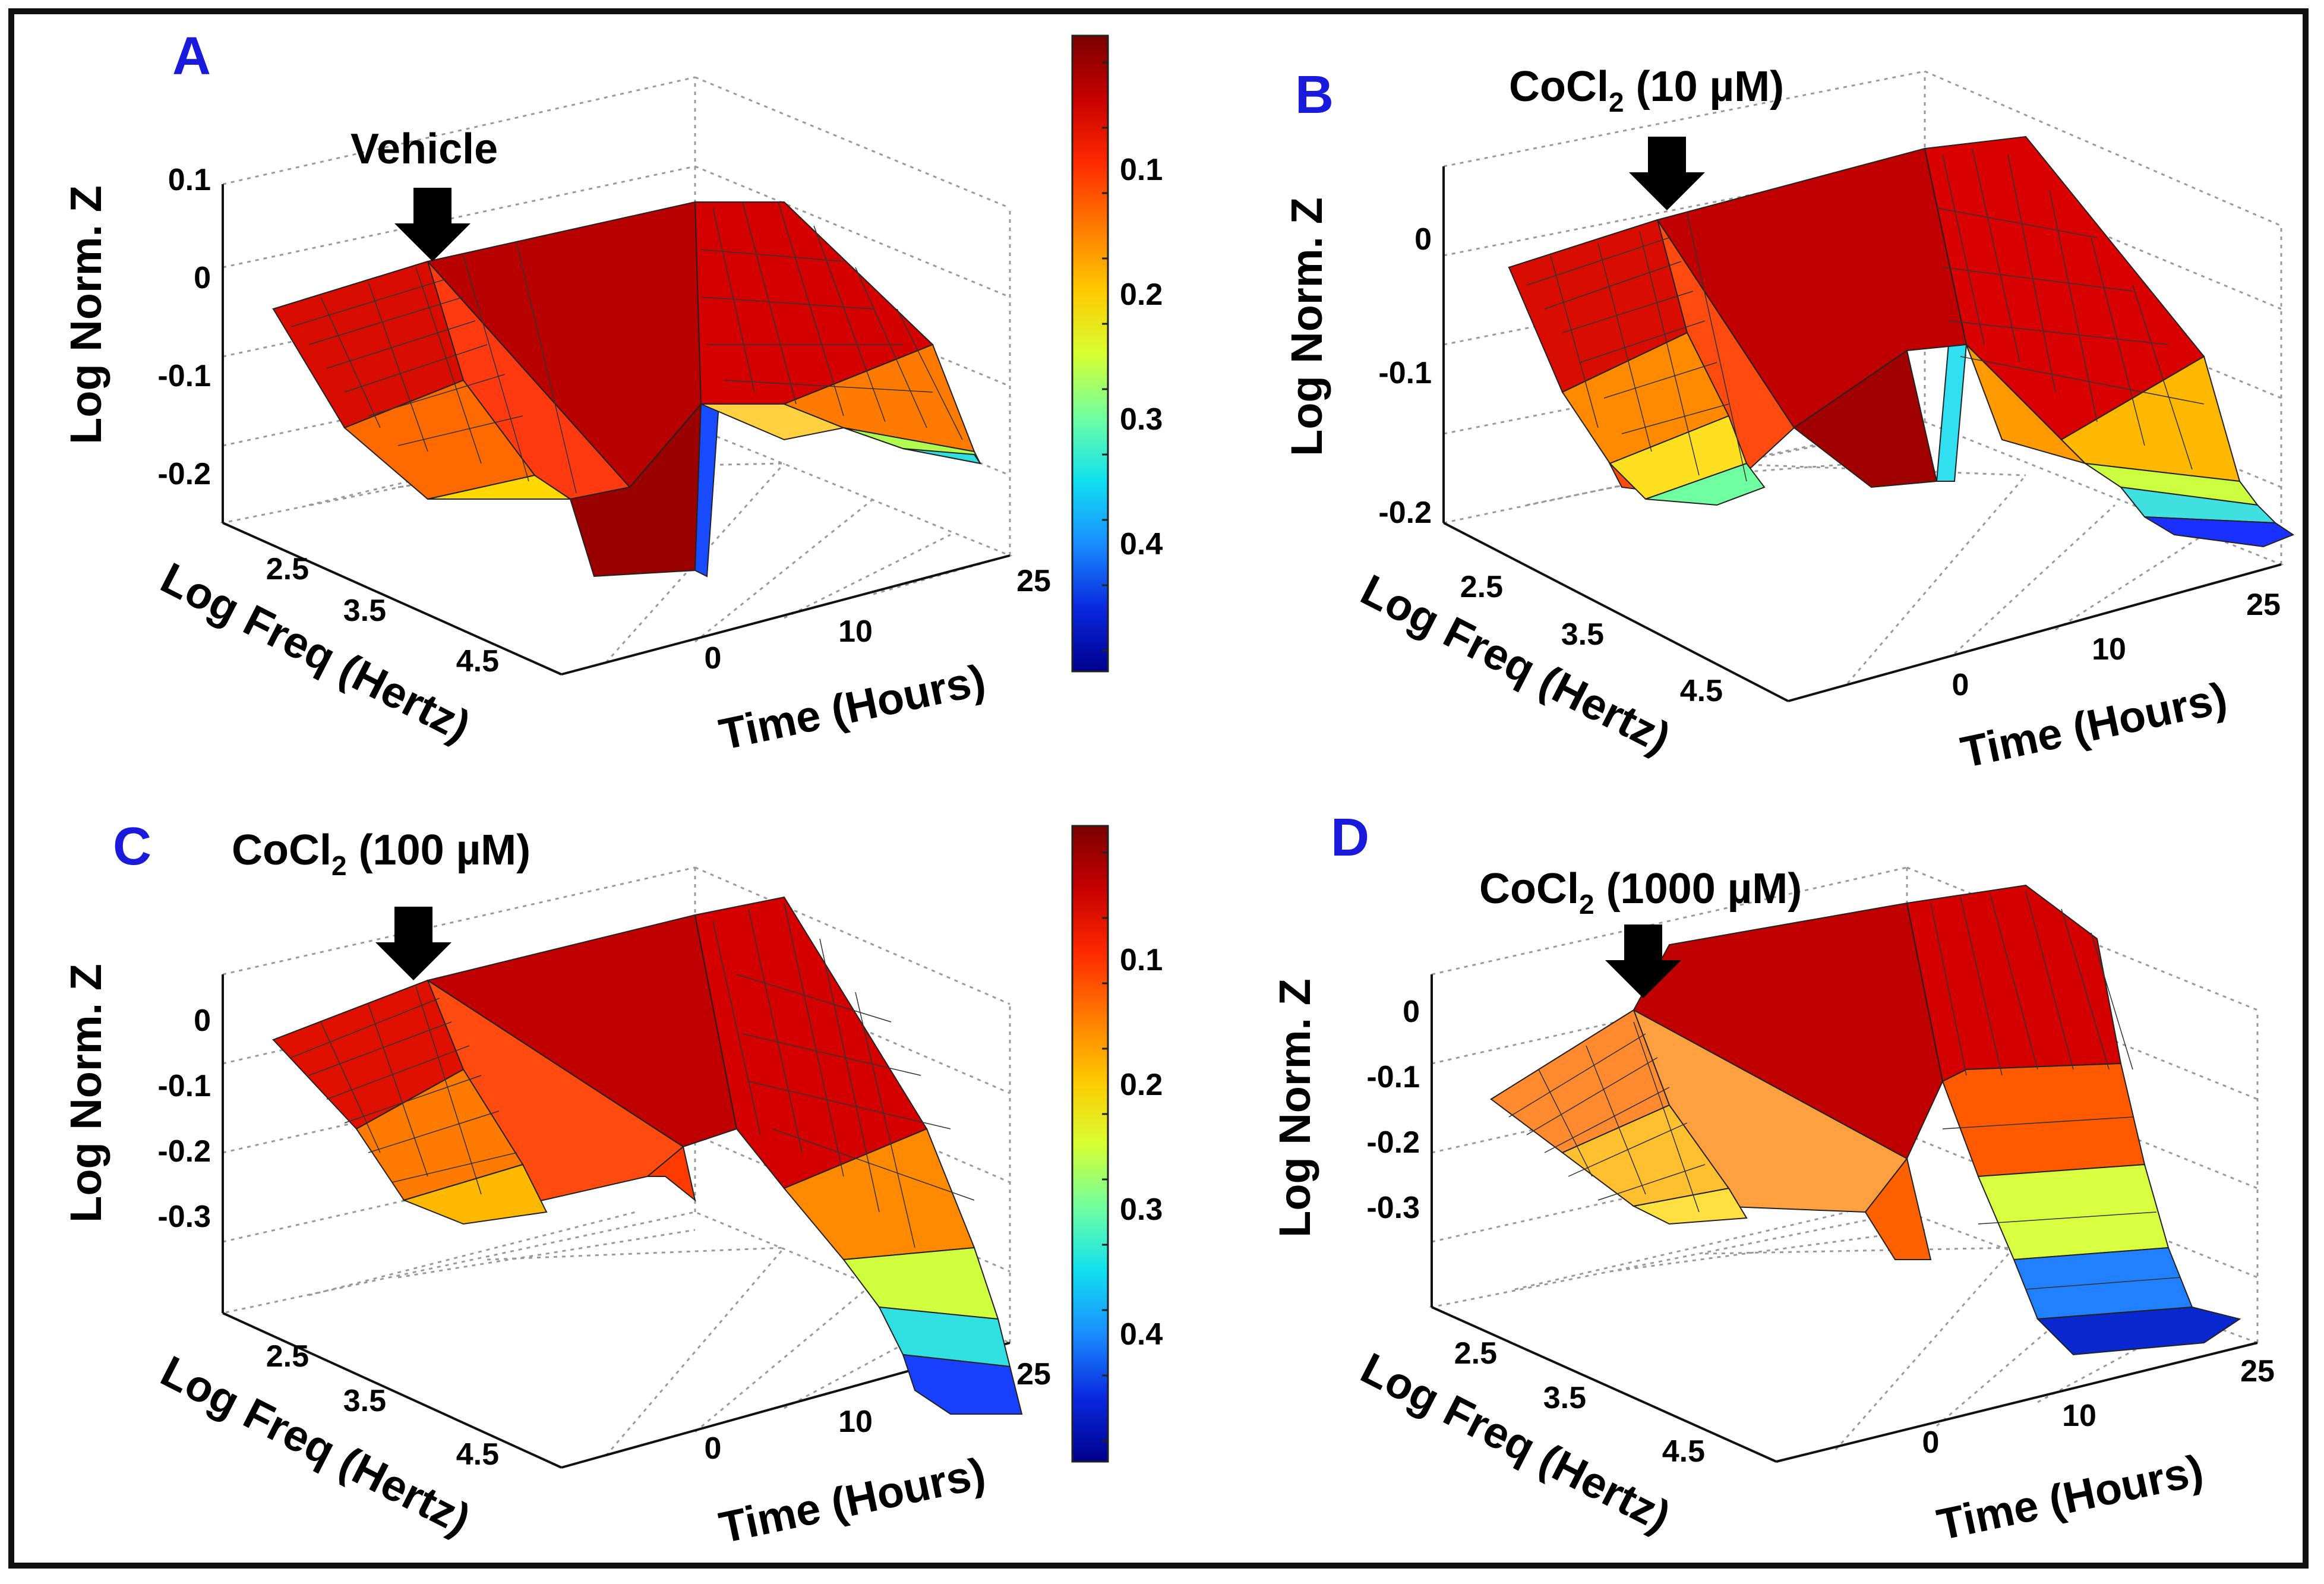 This screenshot has width=2324, height=1584. I want to click on annotation-c: CoCl2 (100 µM), so click(381, 854).